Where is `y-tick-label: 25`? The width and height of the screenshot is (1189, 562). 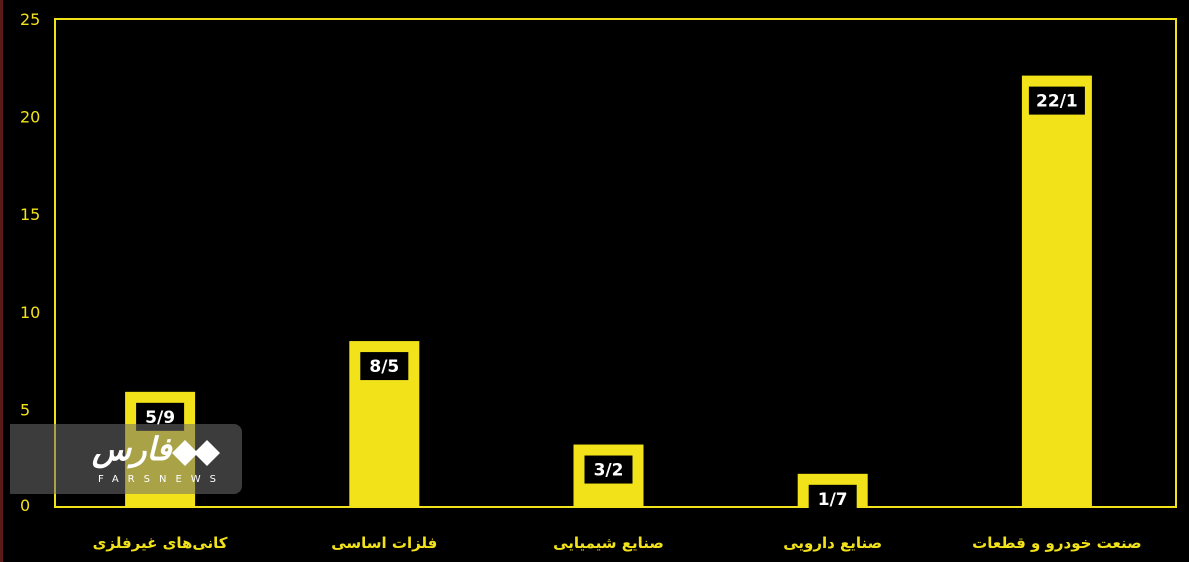 y-tick-label: 25 is located at coordinates (30, 19).